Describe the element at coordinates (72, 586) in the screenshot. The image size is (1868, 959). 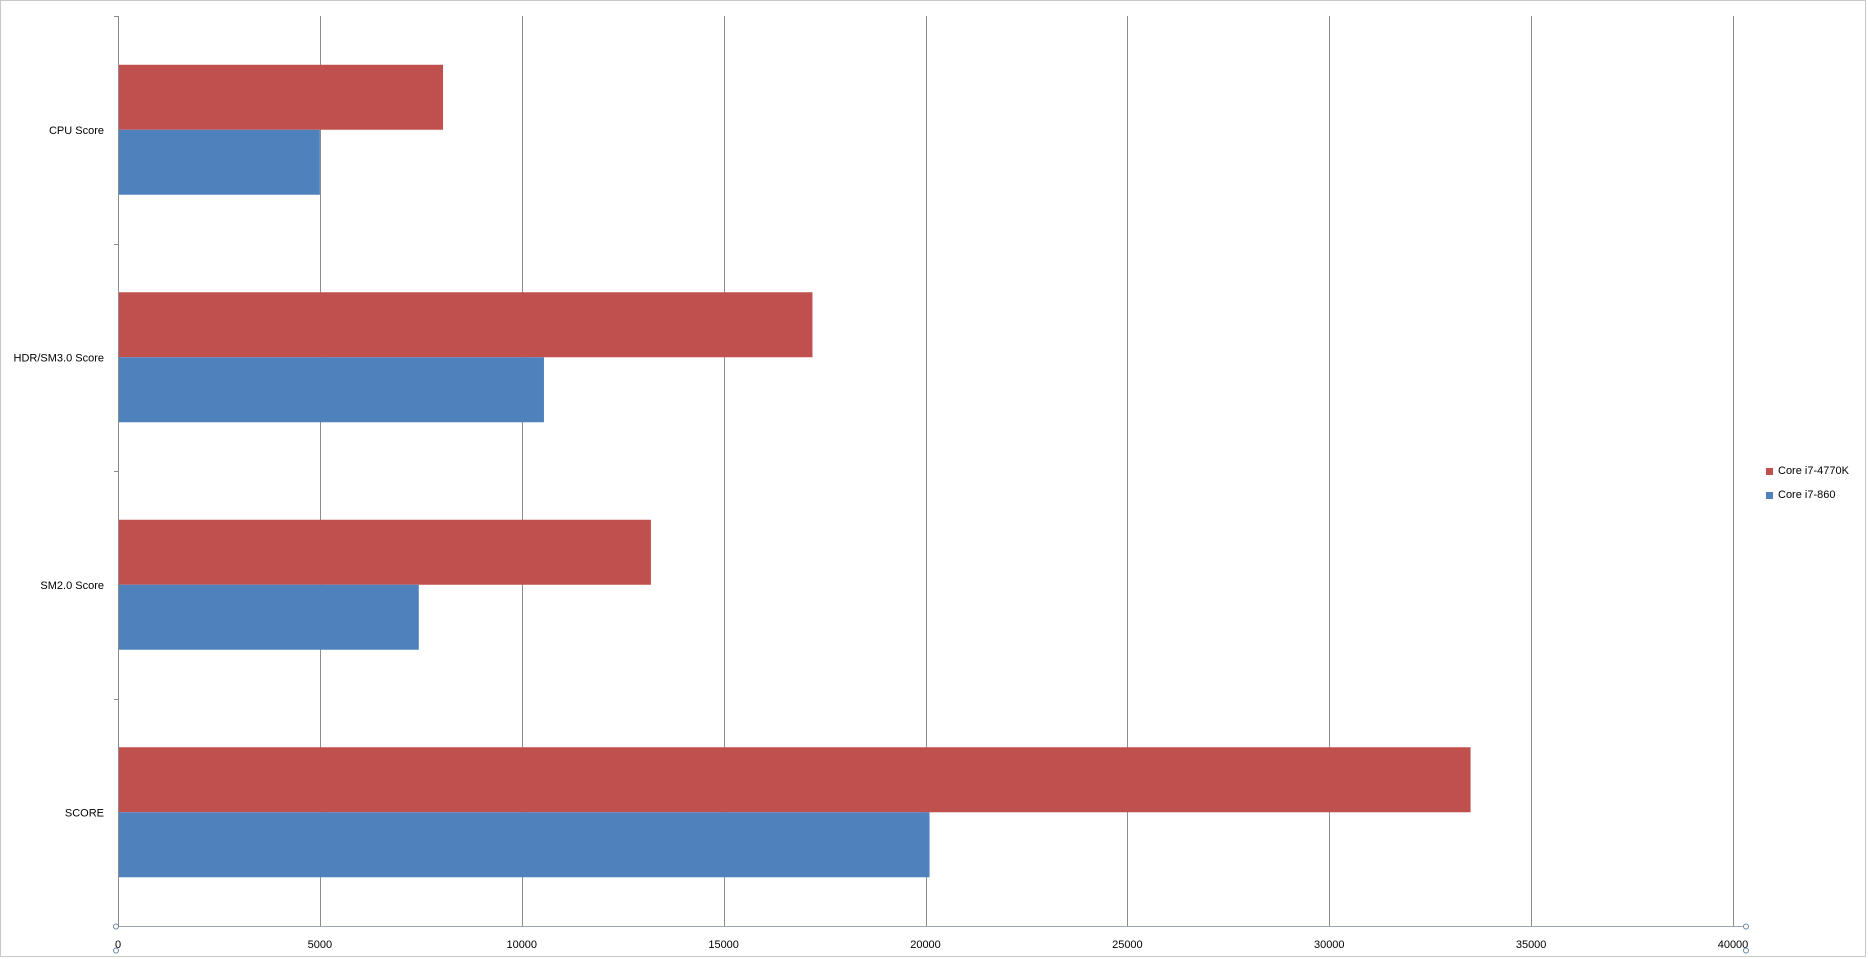
I see `category-label: SM2.0 Score` at that location.